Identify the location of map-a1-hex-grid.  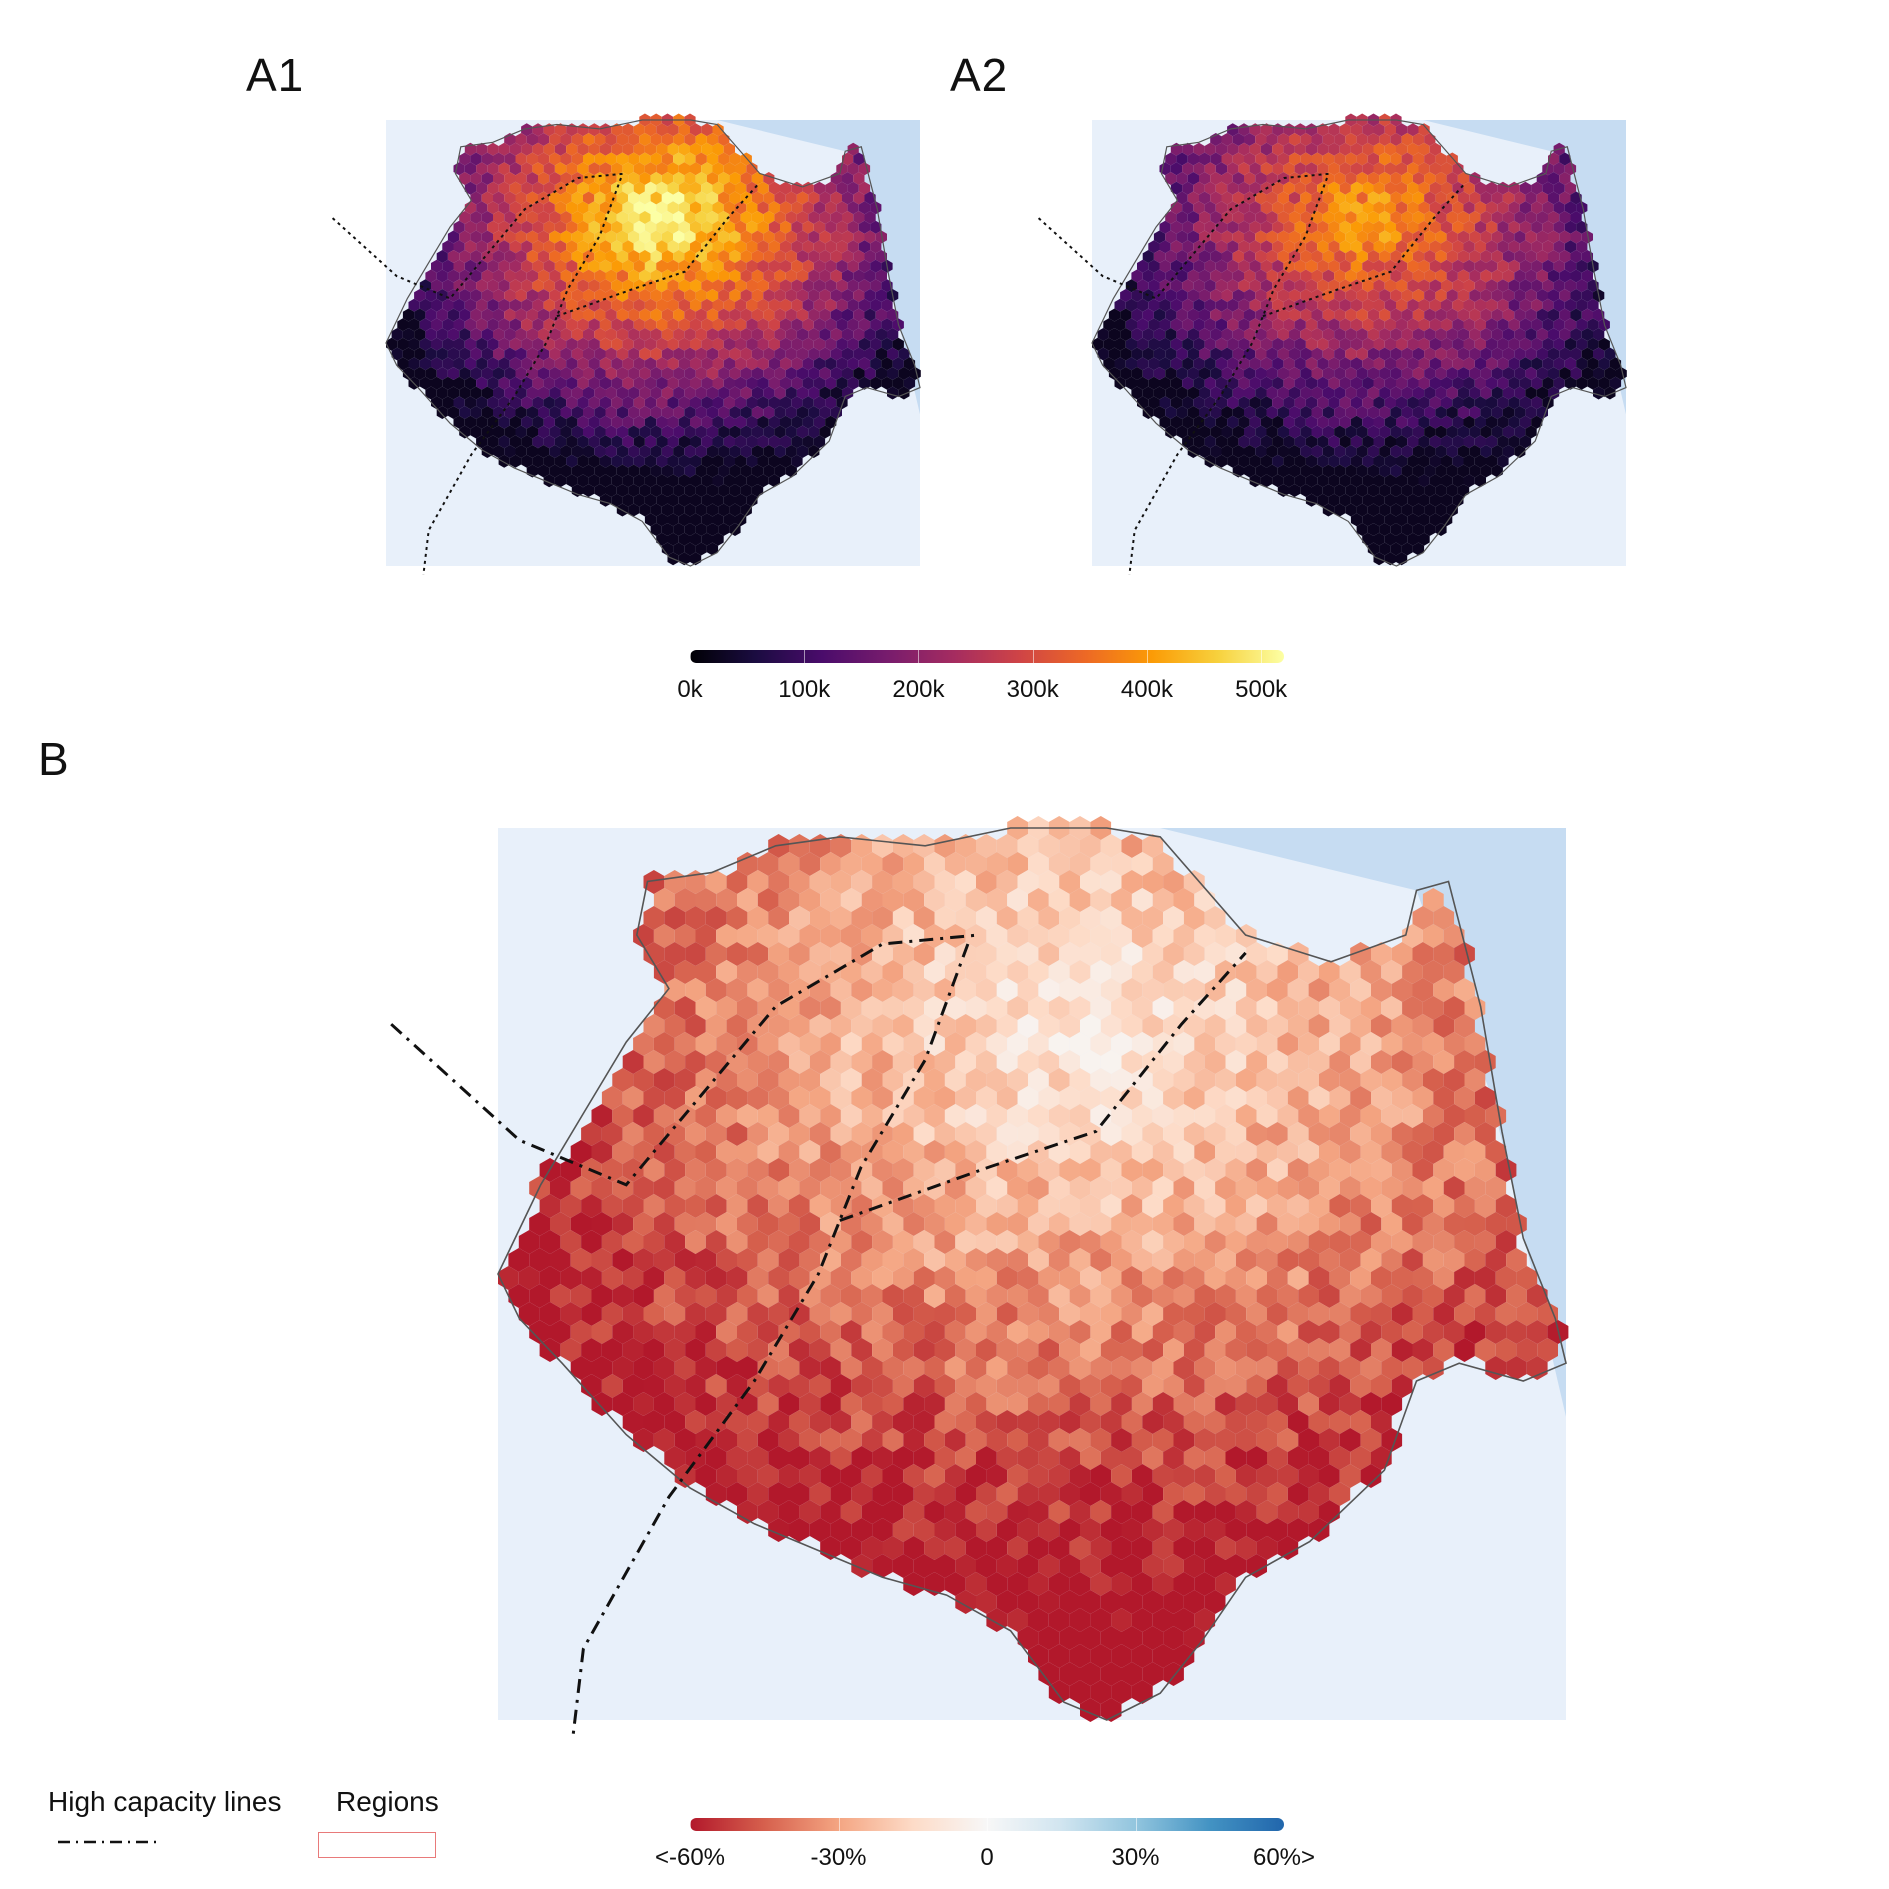
(653, 339).